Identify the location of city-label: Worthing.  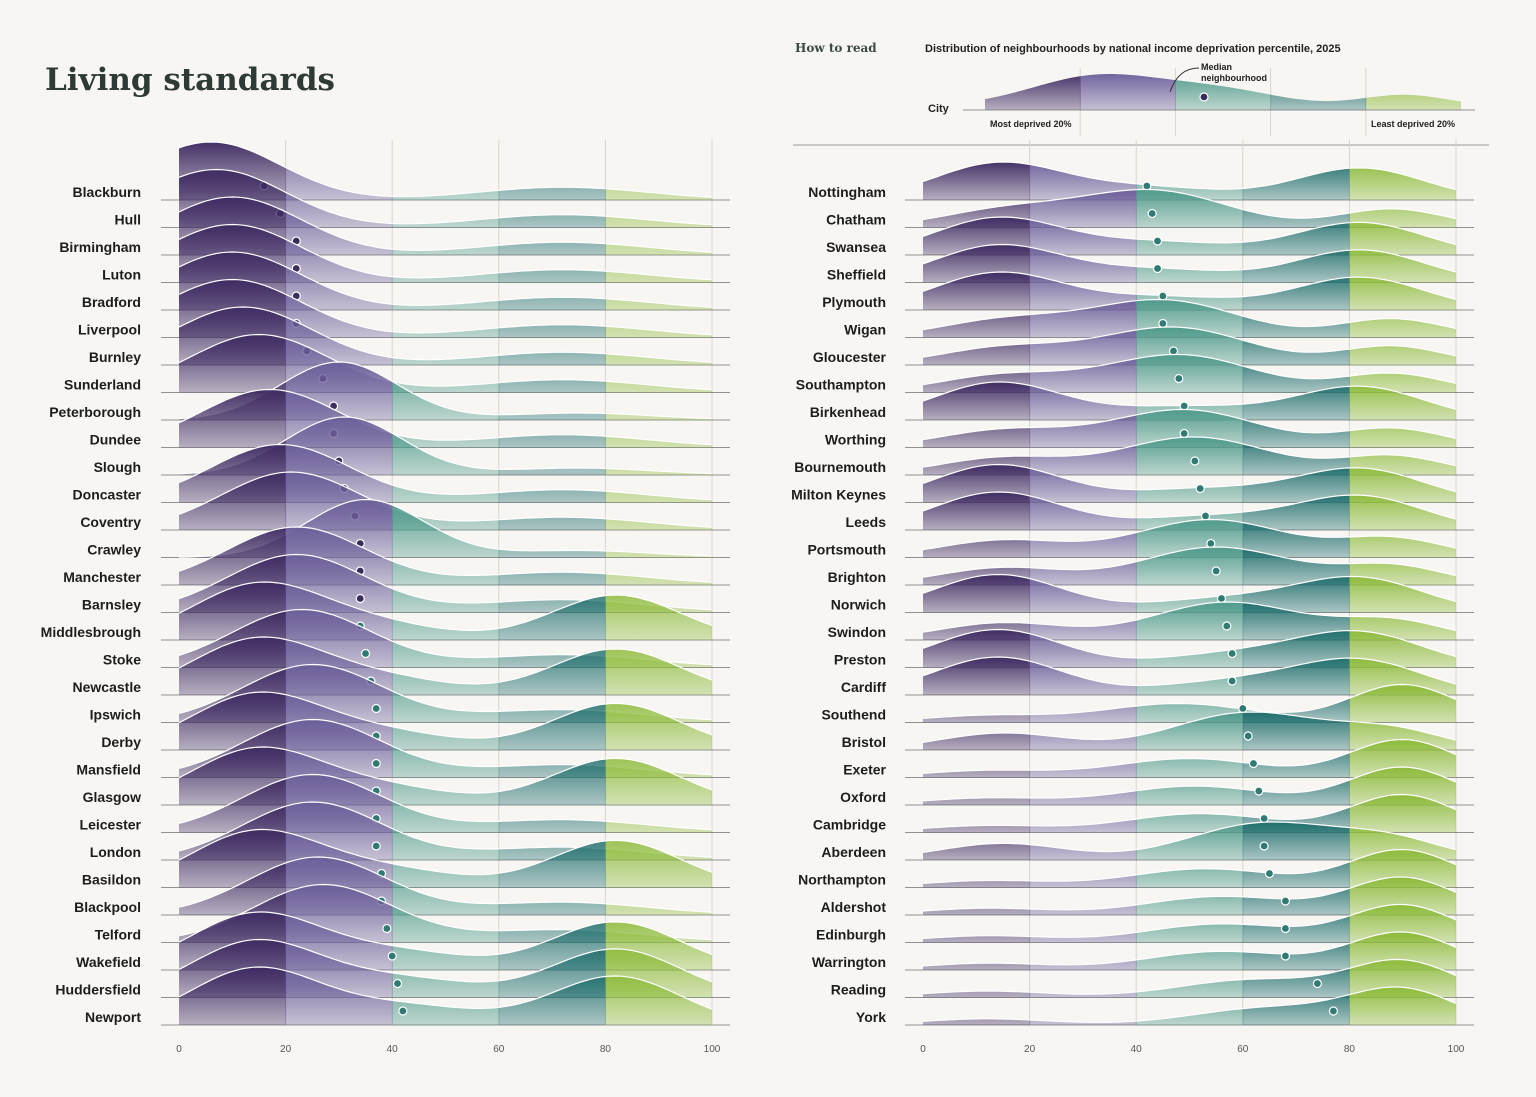
(855, 440).